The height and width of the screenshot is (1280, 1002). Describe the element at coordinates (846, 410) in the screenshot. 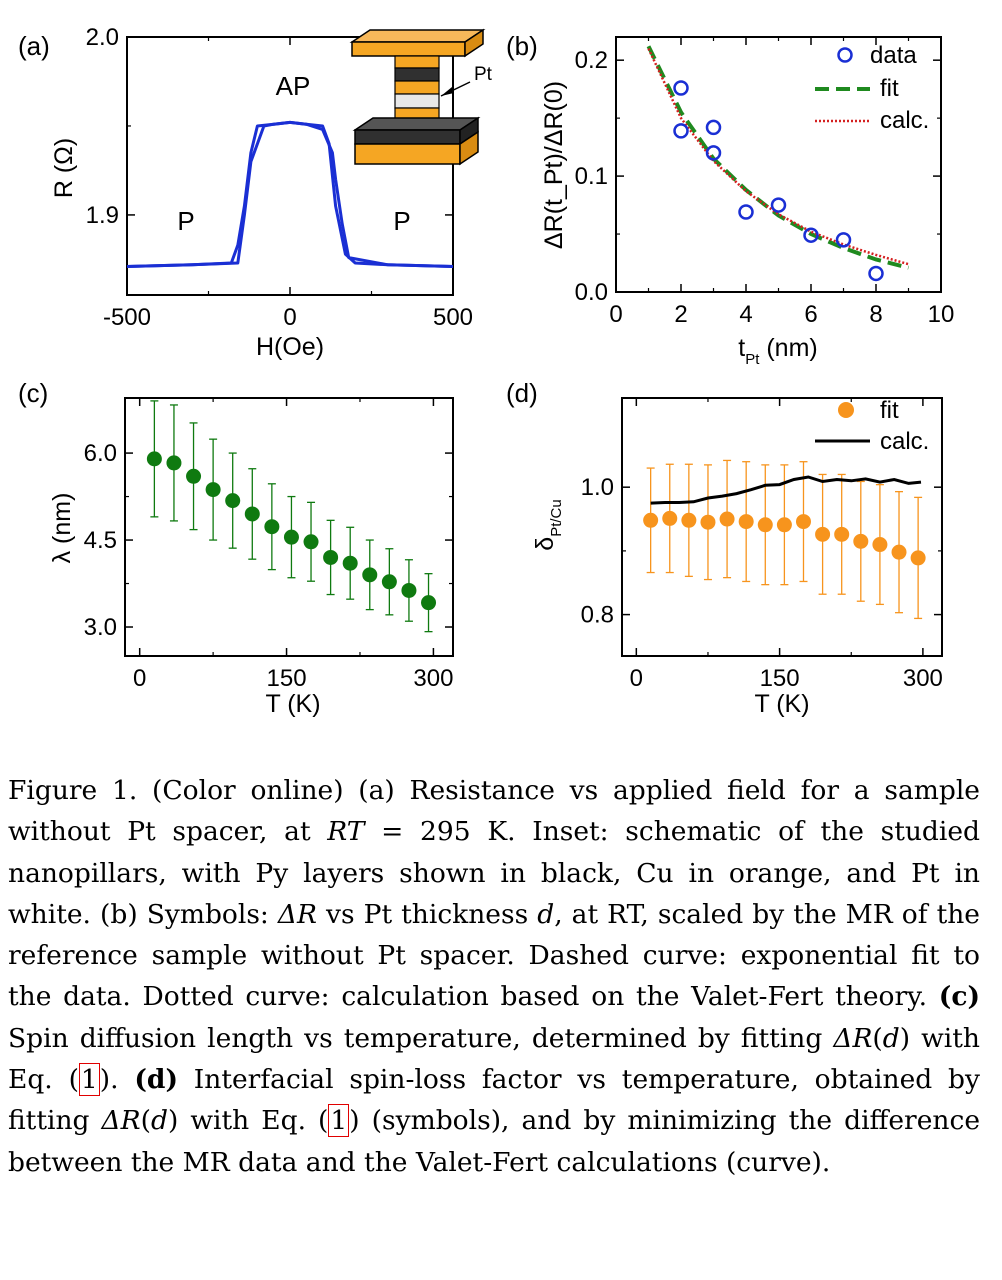

I see `legend-fit-marker` at that location.